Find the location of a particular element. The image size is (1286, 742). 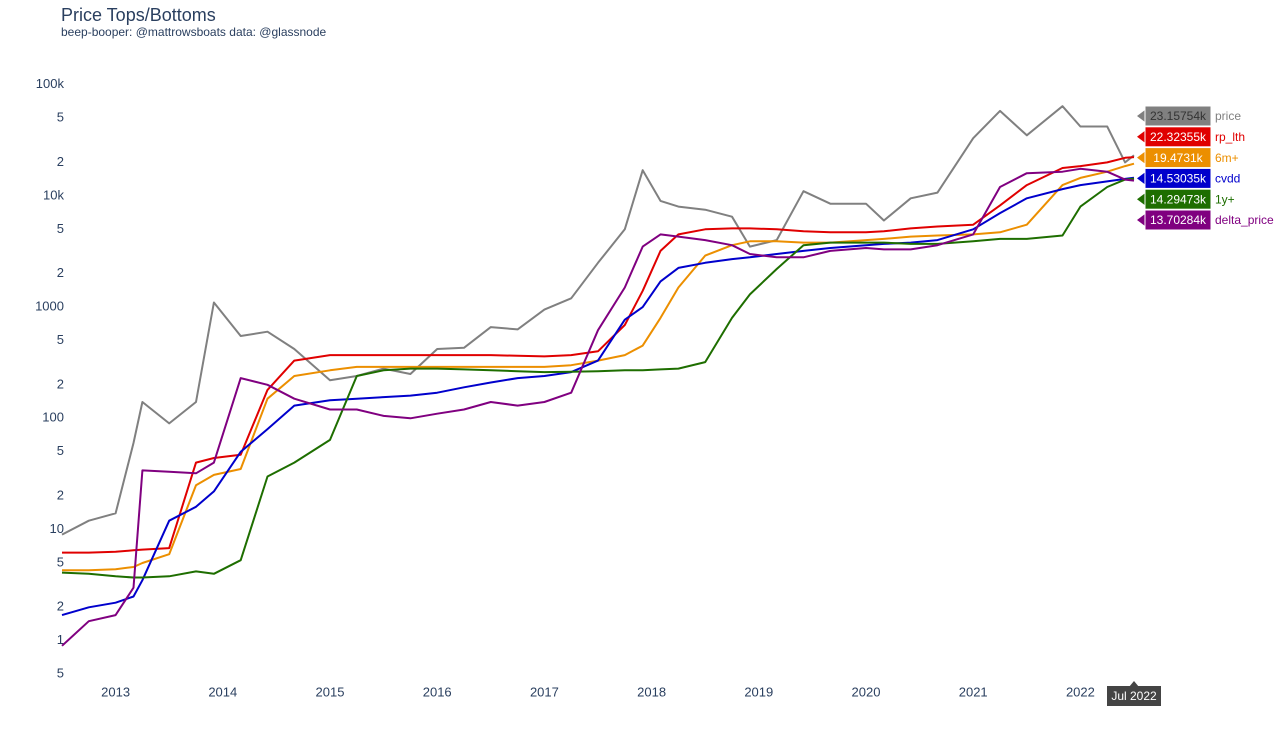

x-tick-label: 2014 is located at coordinates (222, 691).